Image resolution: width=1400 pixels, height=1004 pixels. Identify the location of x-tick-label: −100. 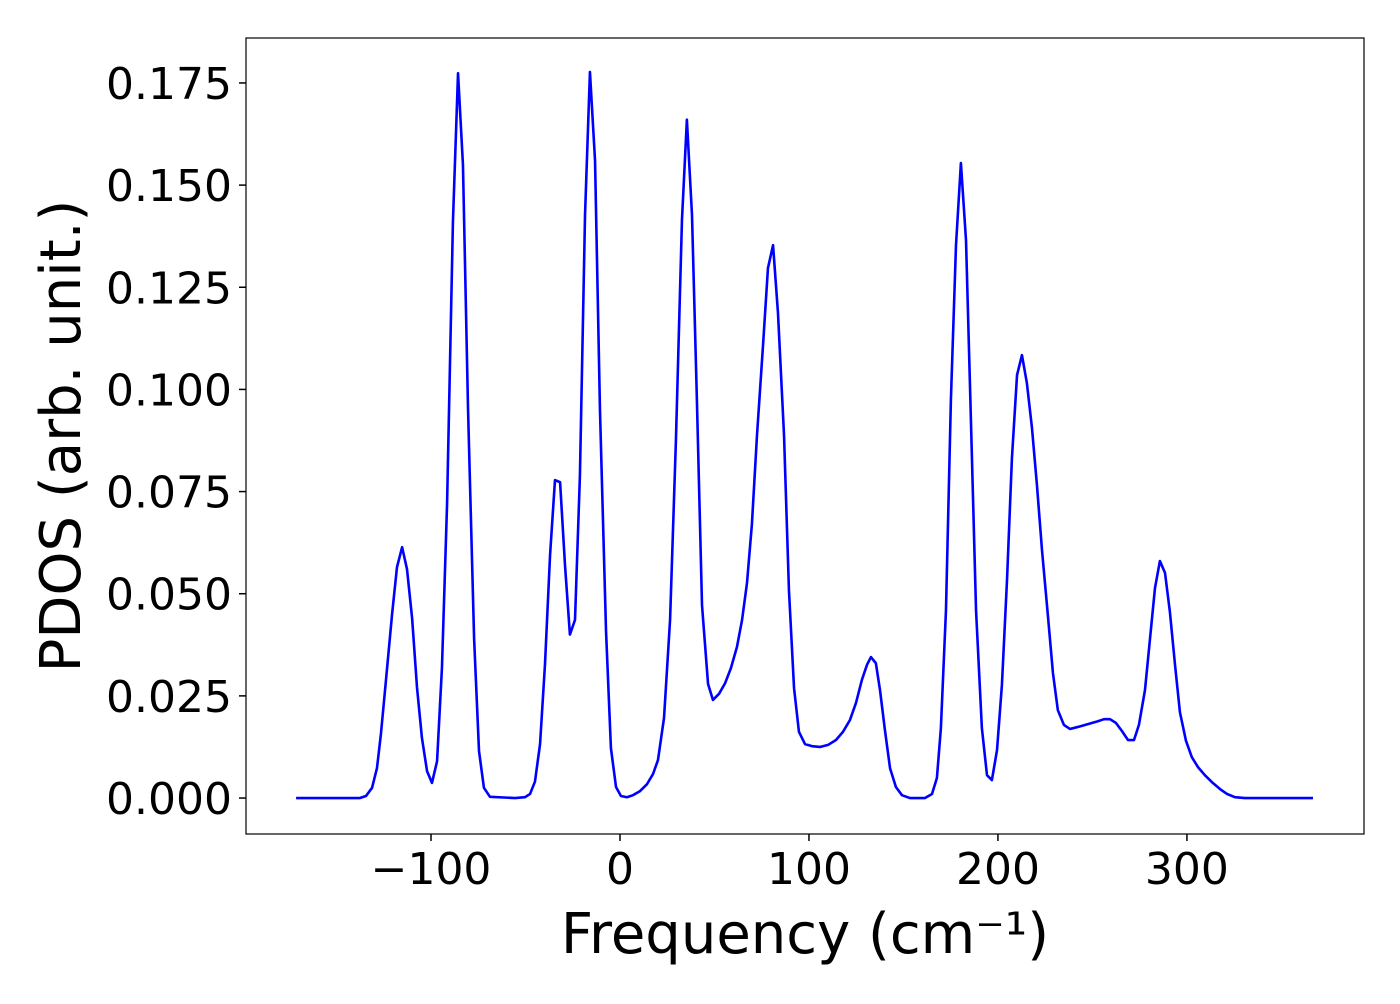
(431, 869).